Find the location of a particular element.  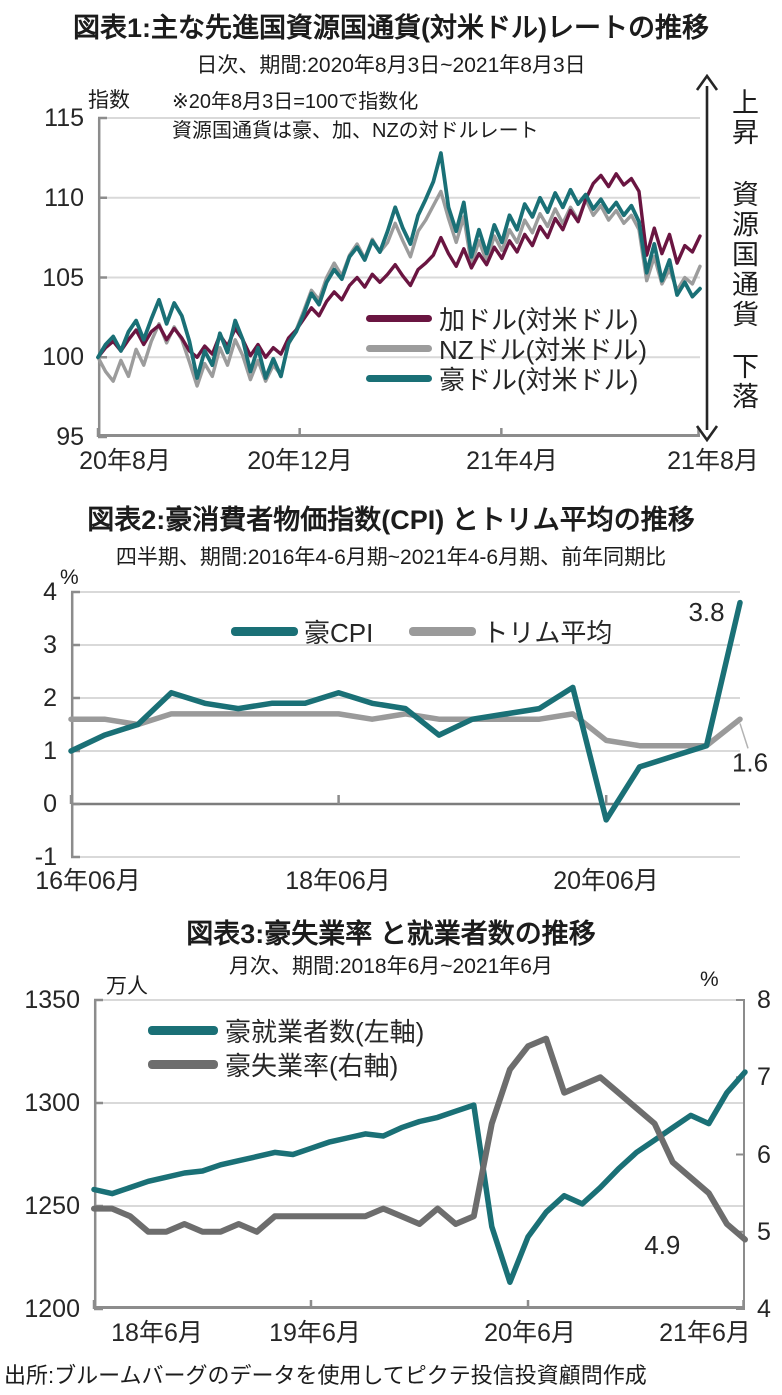

aud-line-swatch is located at coordinates (399, 378).